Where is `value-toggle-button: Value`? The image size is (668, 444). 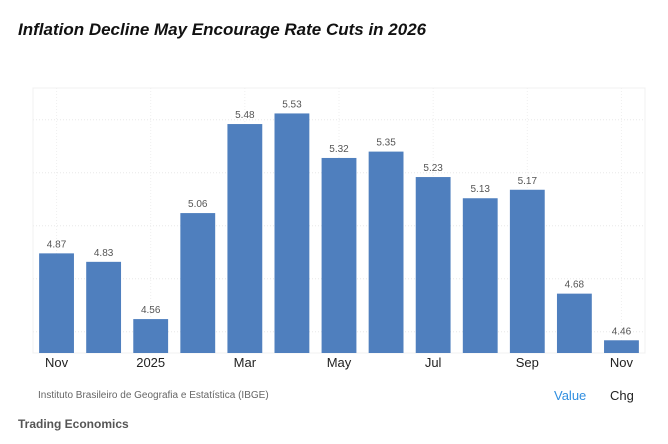 value-toggle-button: Value is located at coordinates (570, 395).